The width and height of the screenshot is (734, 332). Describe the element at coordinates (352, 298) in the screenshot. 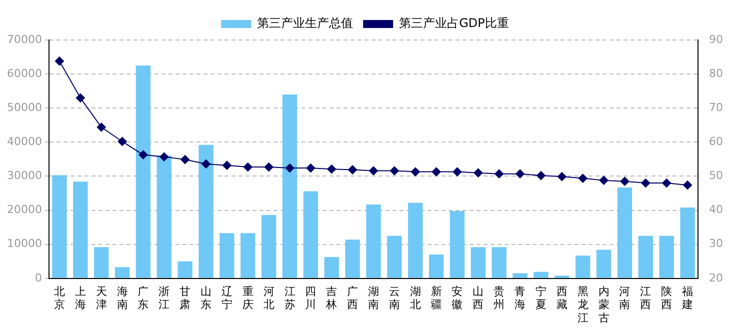

I see `x-tick-label: 广西` at that location.